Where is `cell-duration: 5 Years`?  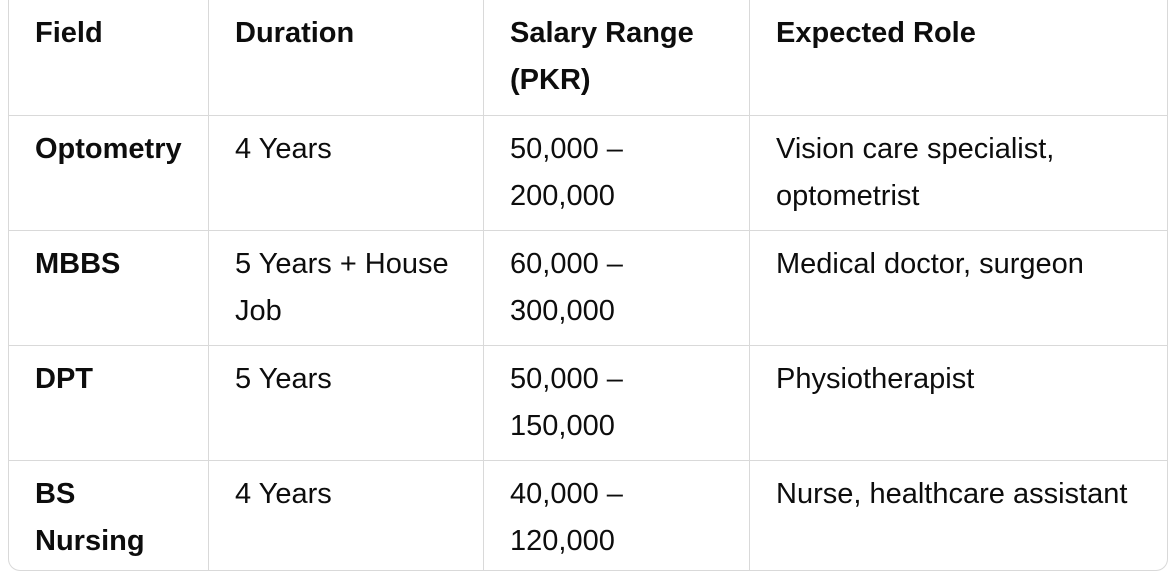 cell-duration: 5 Years is located at coordinates (346, 402).